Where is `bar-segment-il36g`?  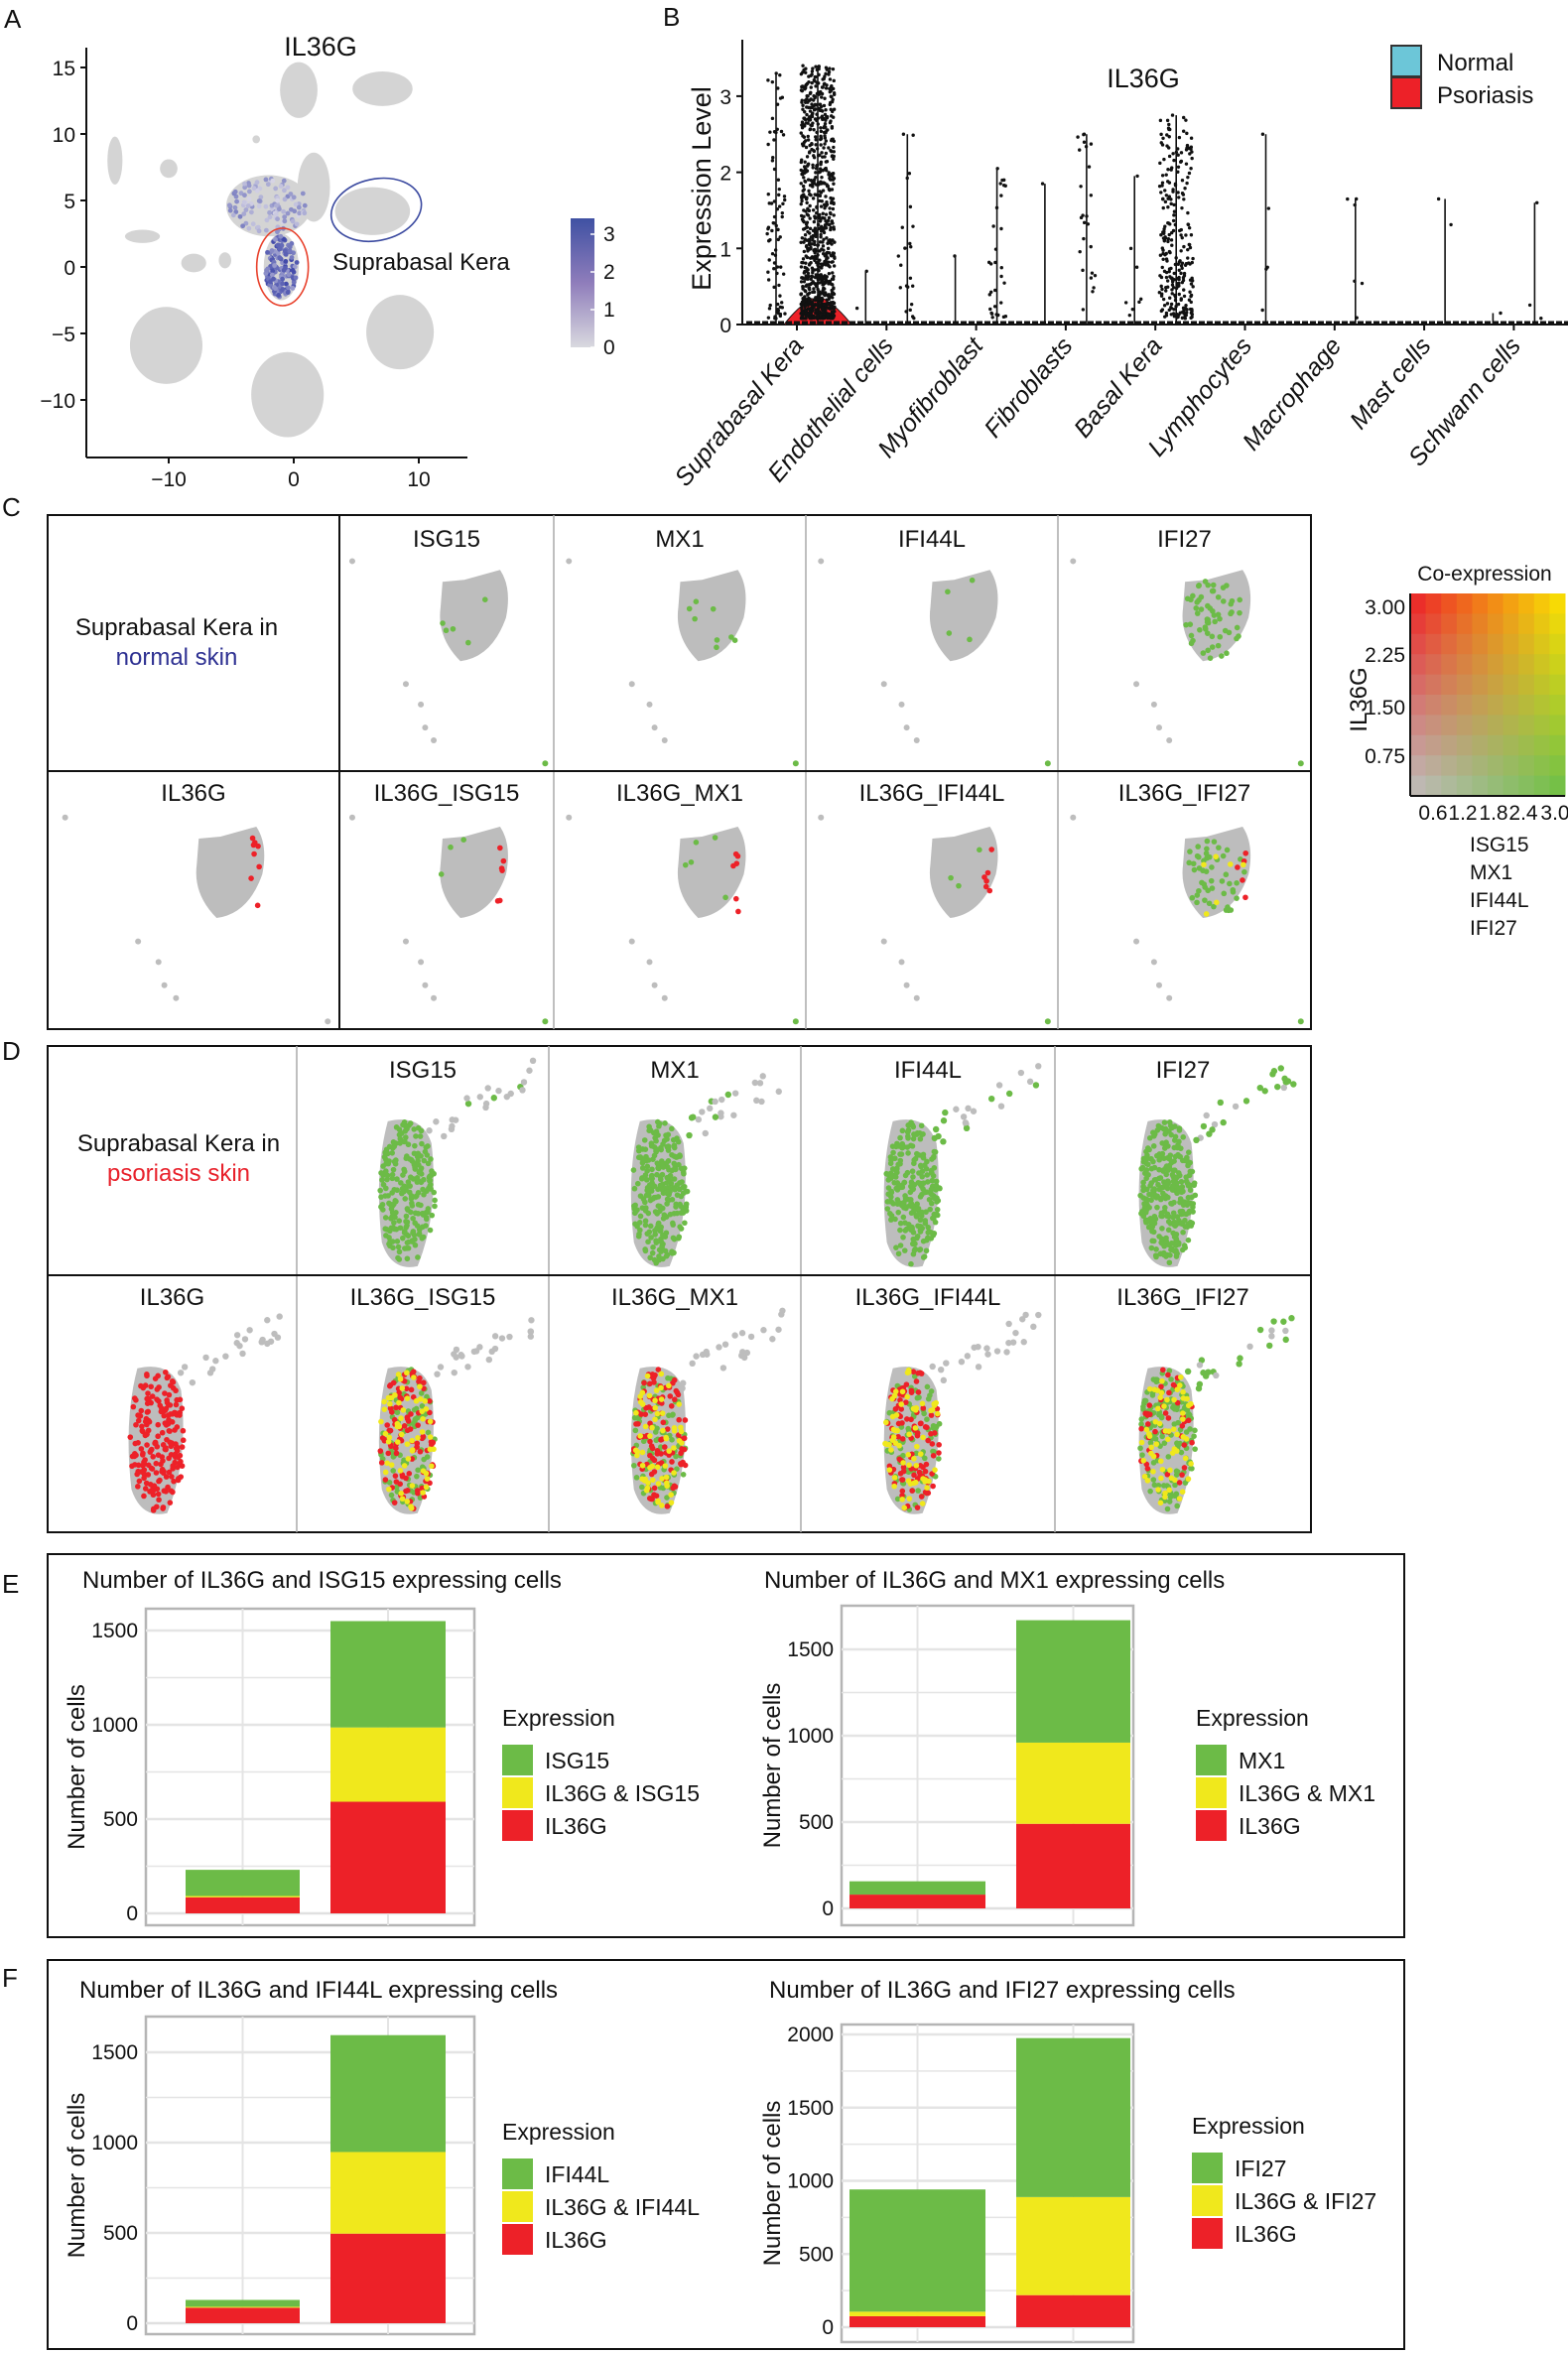
bar-segment-il36g is located at coordinates (1073, 2310).